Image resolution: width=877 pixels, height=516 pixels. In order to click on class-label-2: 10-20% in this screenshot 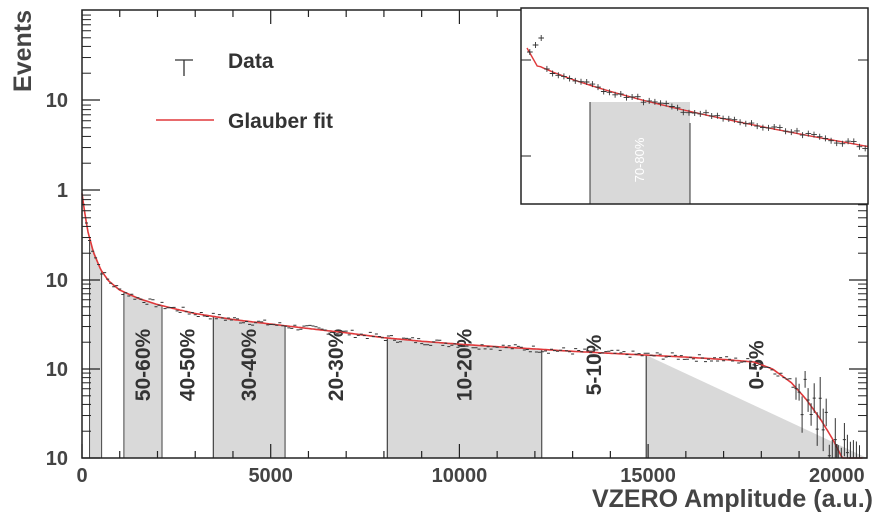, I will do `click(464, 364)`.